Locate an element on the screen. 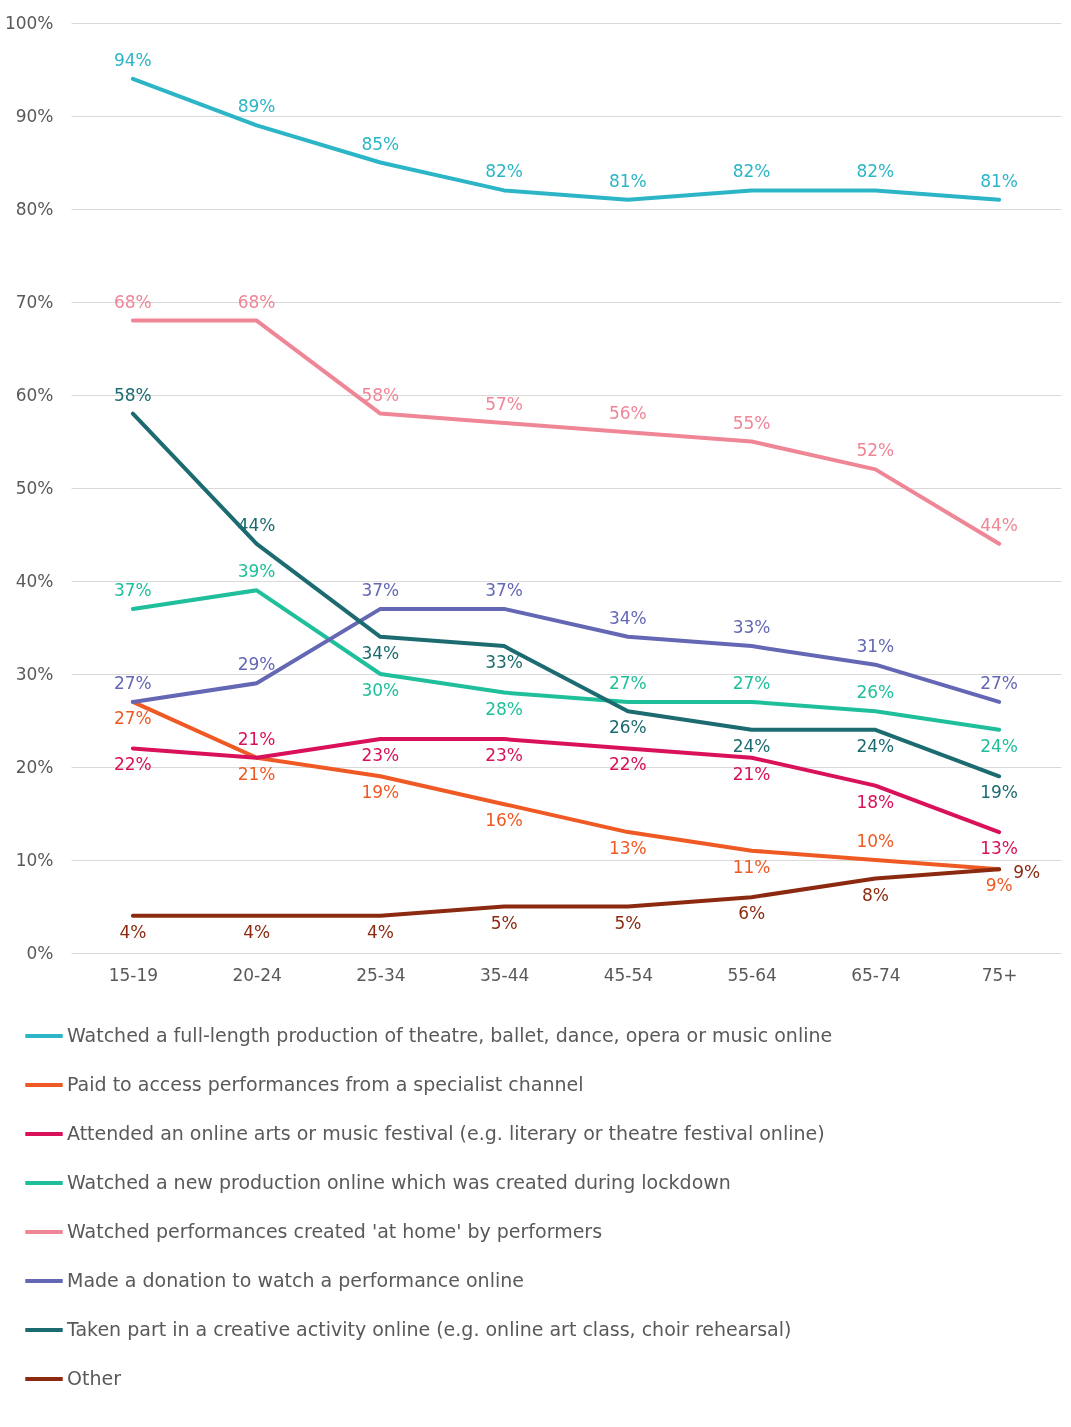 This screenshot has width=1071, height=1427. data-label: 39% is located at coordinates (256, 571).